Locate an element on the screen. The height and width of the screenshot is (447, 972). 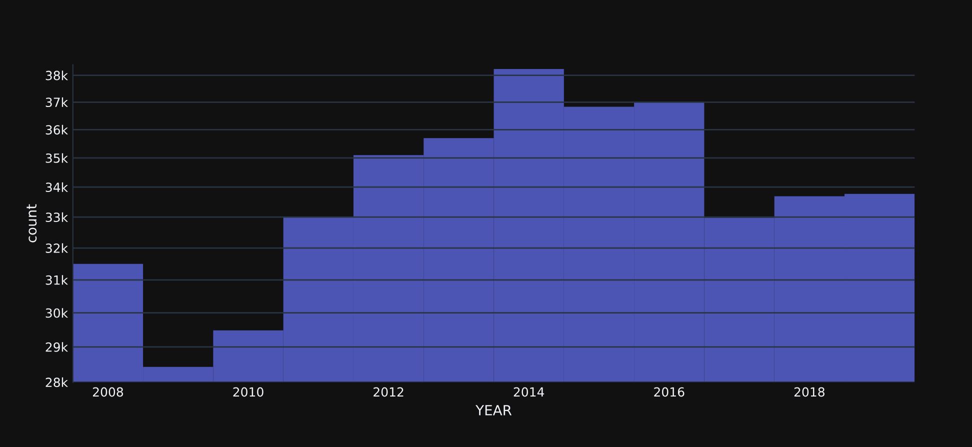
x-axis-title: YEAR is located at coordinates (494, 410).